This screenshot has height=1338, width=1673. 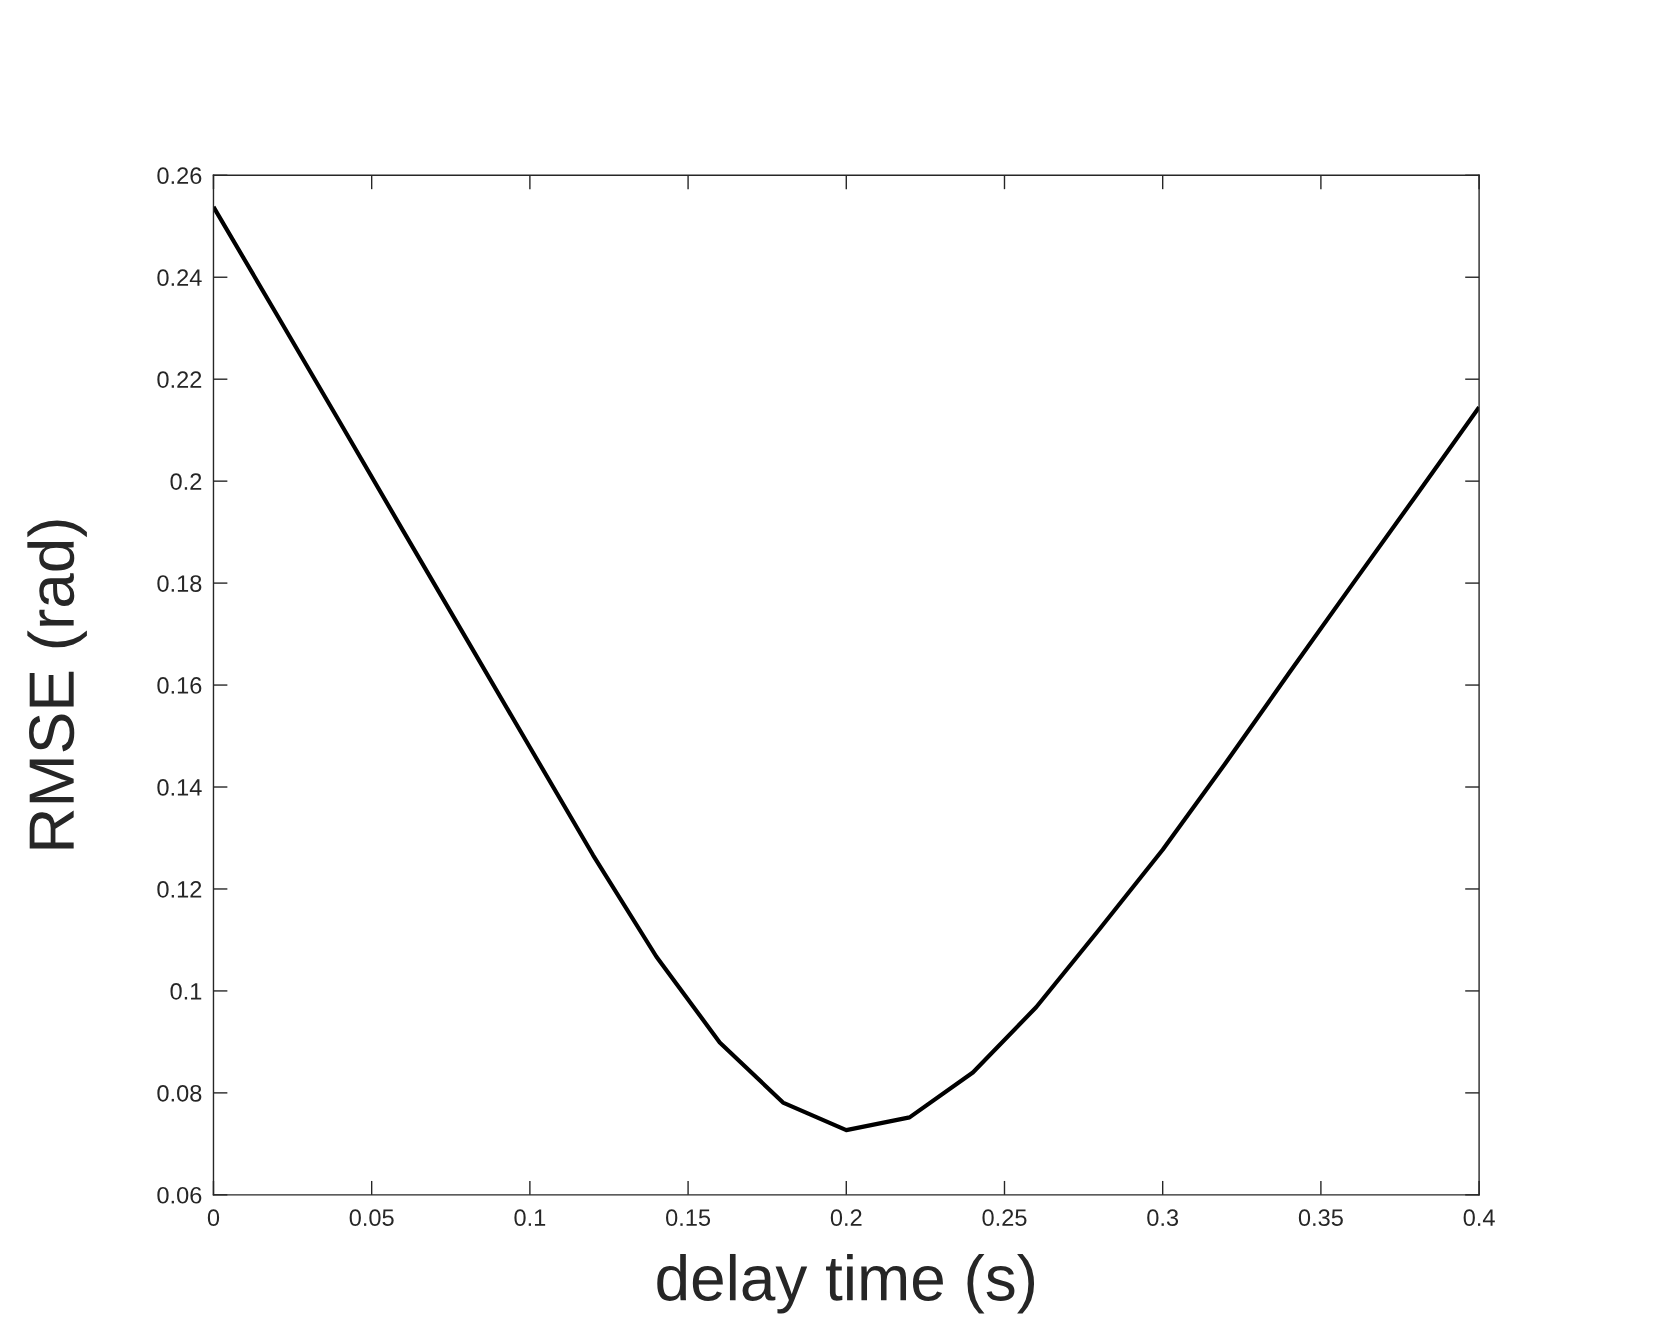 What do you see at coordinates (179, 176) in the screenshot?
I see `y-tick-label: 0.26` at bounding box center [179, 176].